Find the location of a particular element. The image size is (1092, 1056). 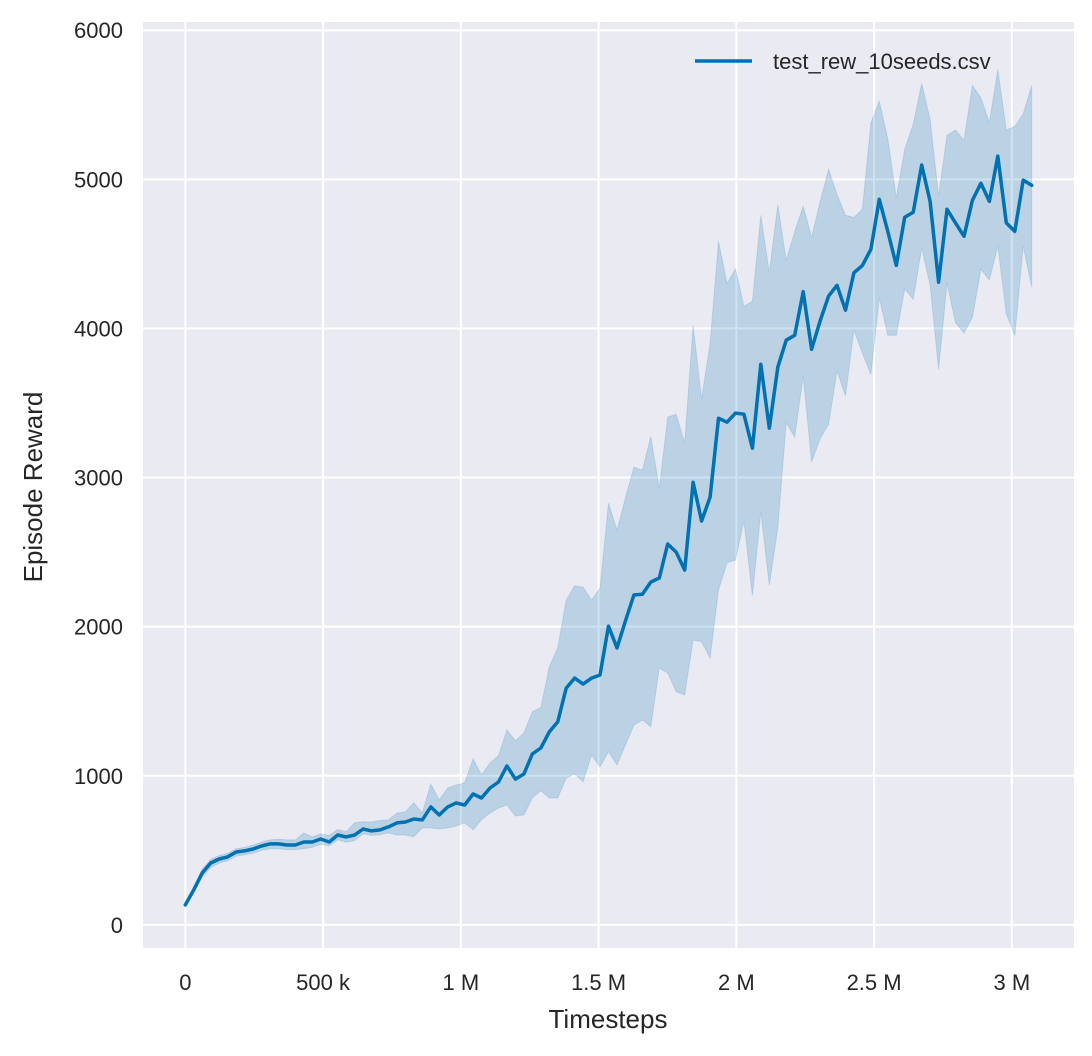

x-tick-label: 0 is located at coordinates (185, 982).